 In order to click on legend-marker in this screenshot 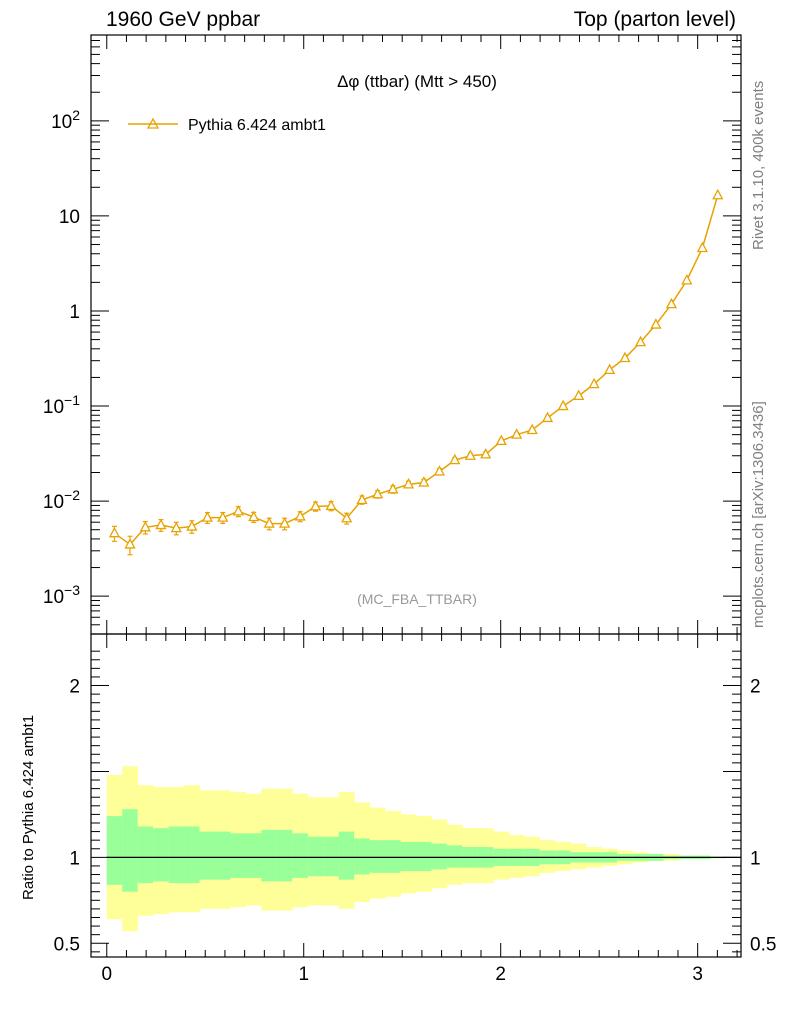, I will do `click(153, 123)`.